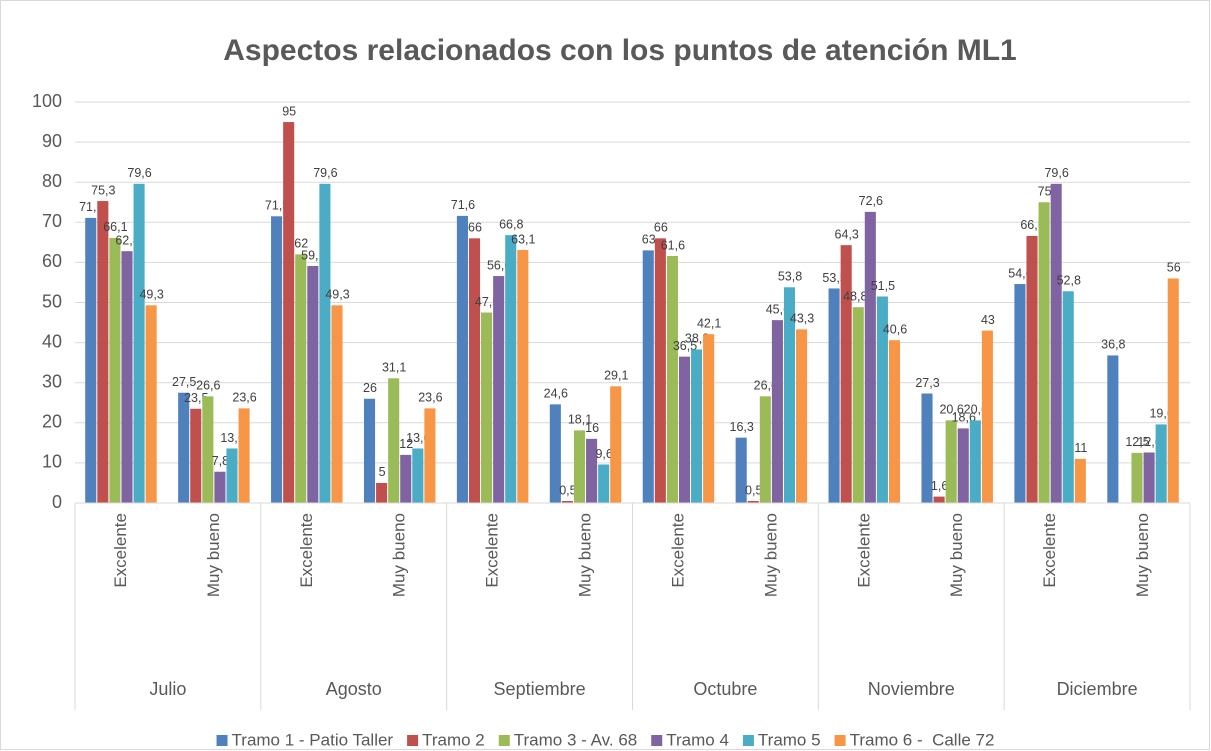 The image size is (1211, 751). I want to click on y-tick-label: 10, so click(52, 462).